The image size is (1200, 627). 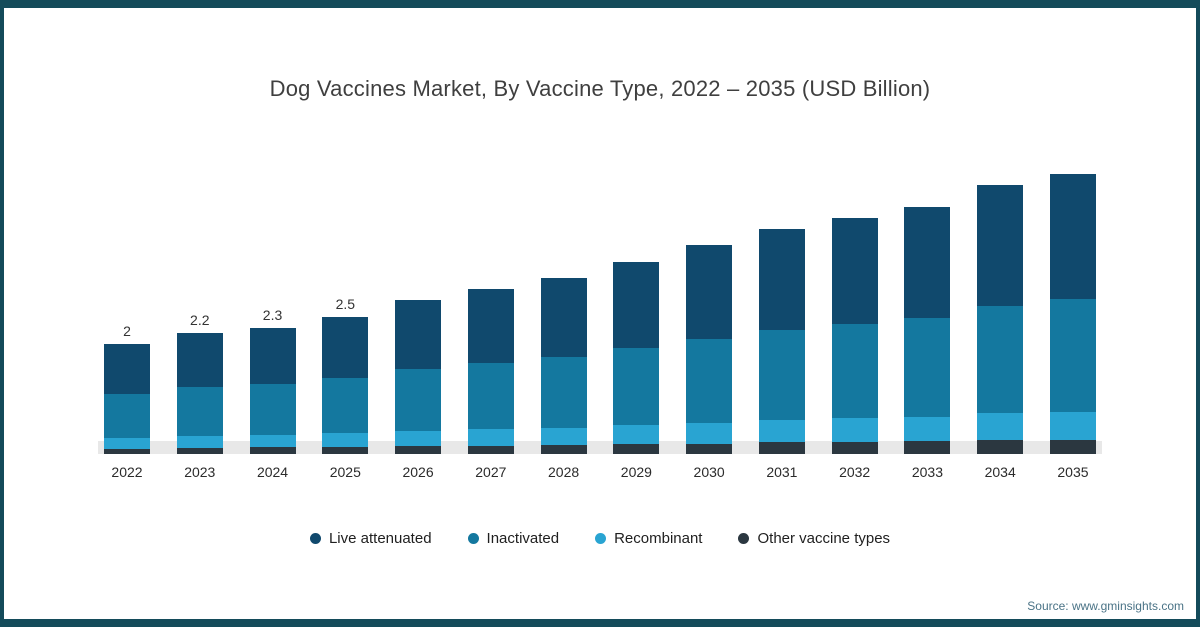 I want to click on x-axis-label: 2026, so click(x=418, y=472).